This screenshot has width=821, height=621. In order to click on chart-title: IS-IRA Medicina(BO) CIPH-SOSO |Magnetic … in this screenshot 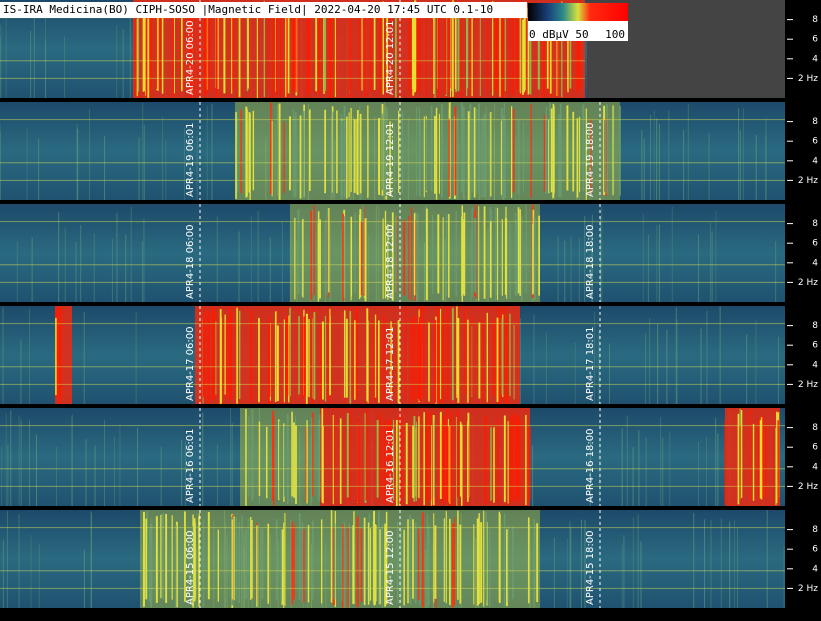, I will do `click(248, 9)`.